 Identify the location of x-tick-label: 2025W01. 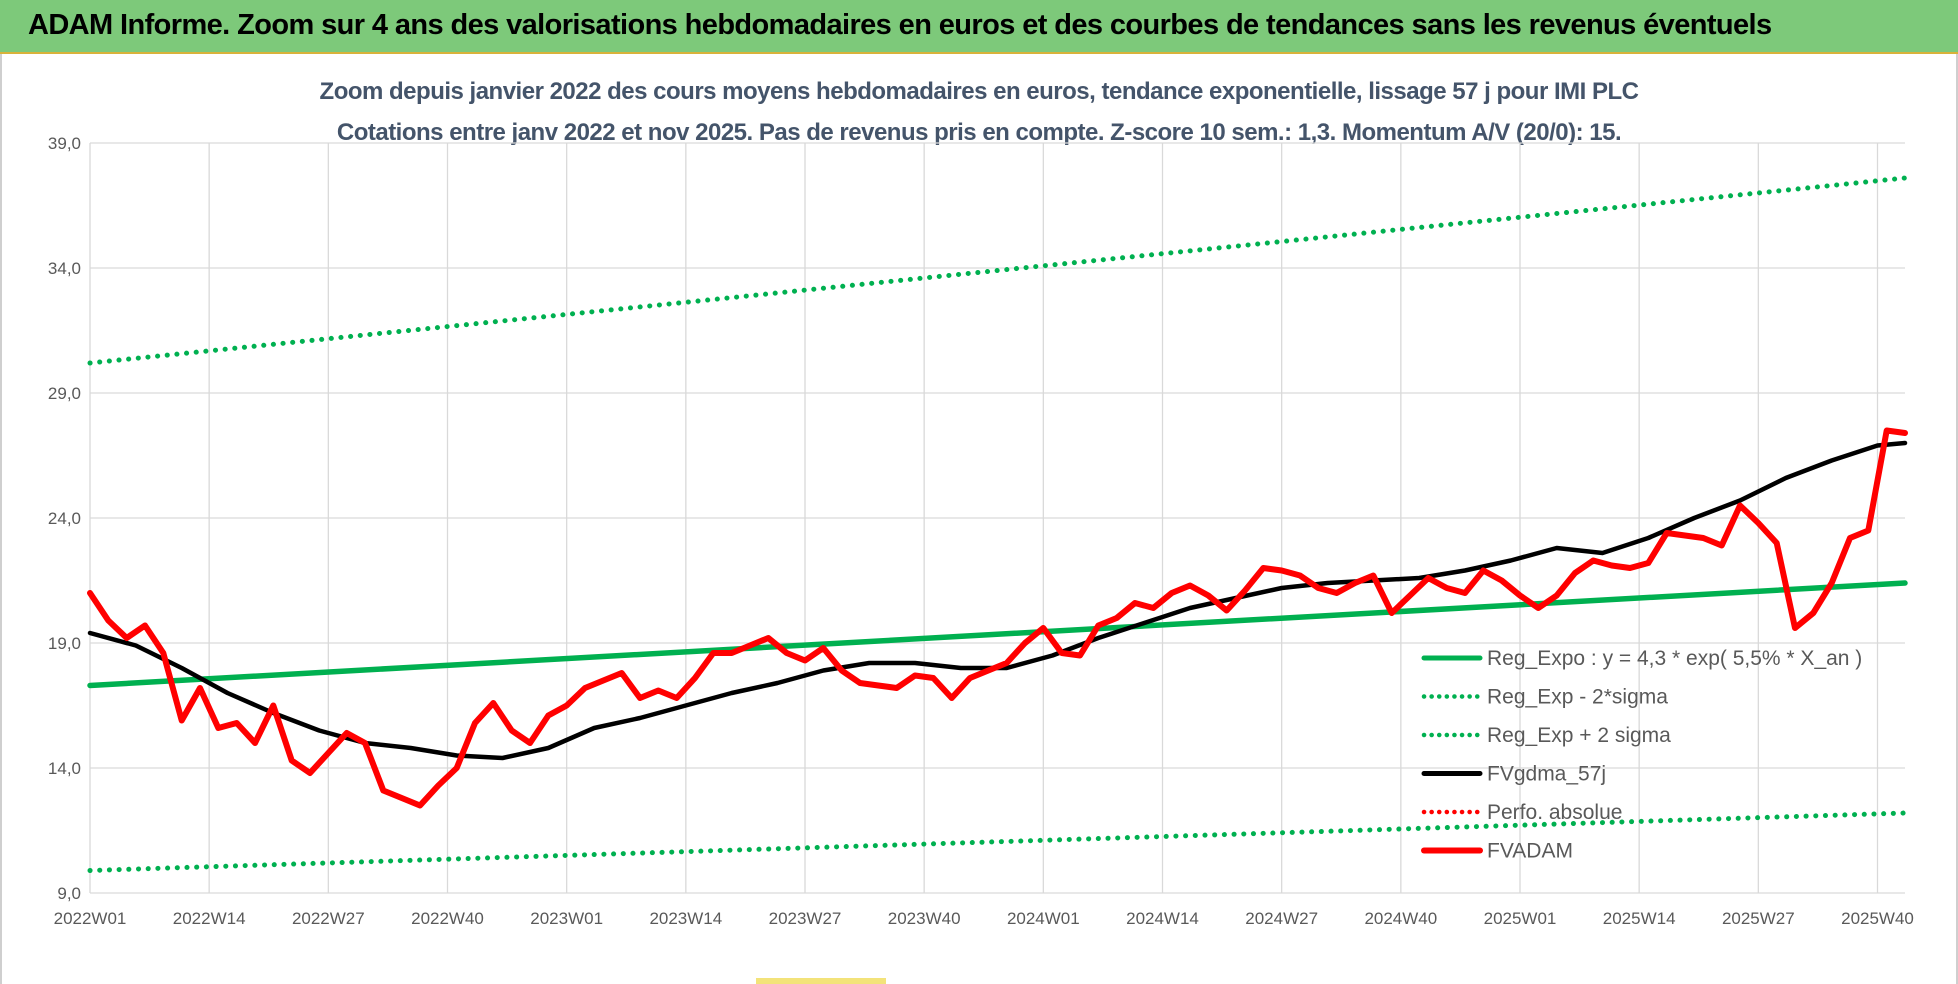
(1520, 918).